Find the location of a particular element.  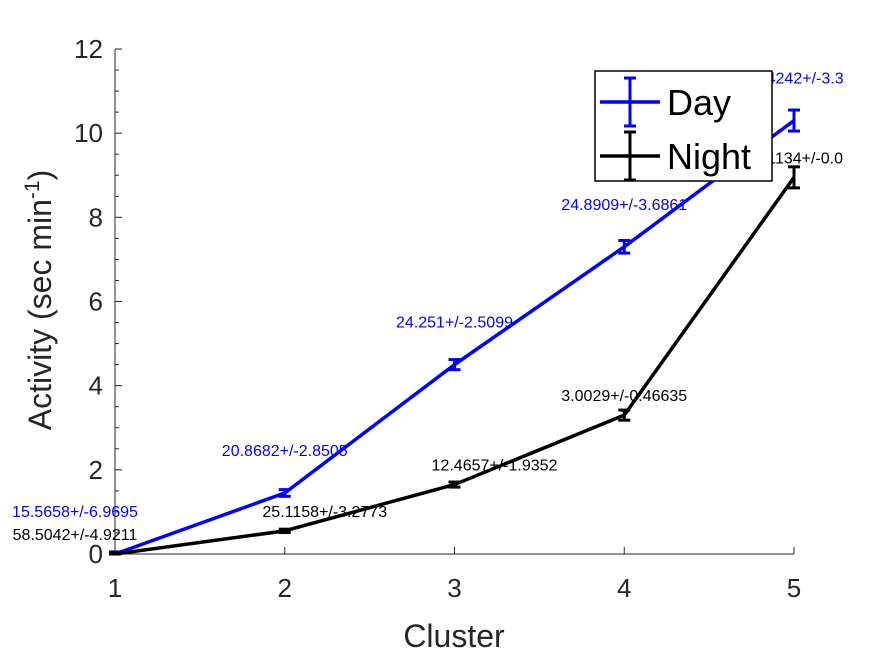

legend-label-day: Day is located at coordinates (699, 102).